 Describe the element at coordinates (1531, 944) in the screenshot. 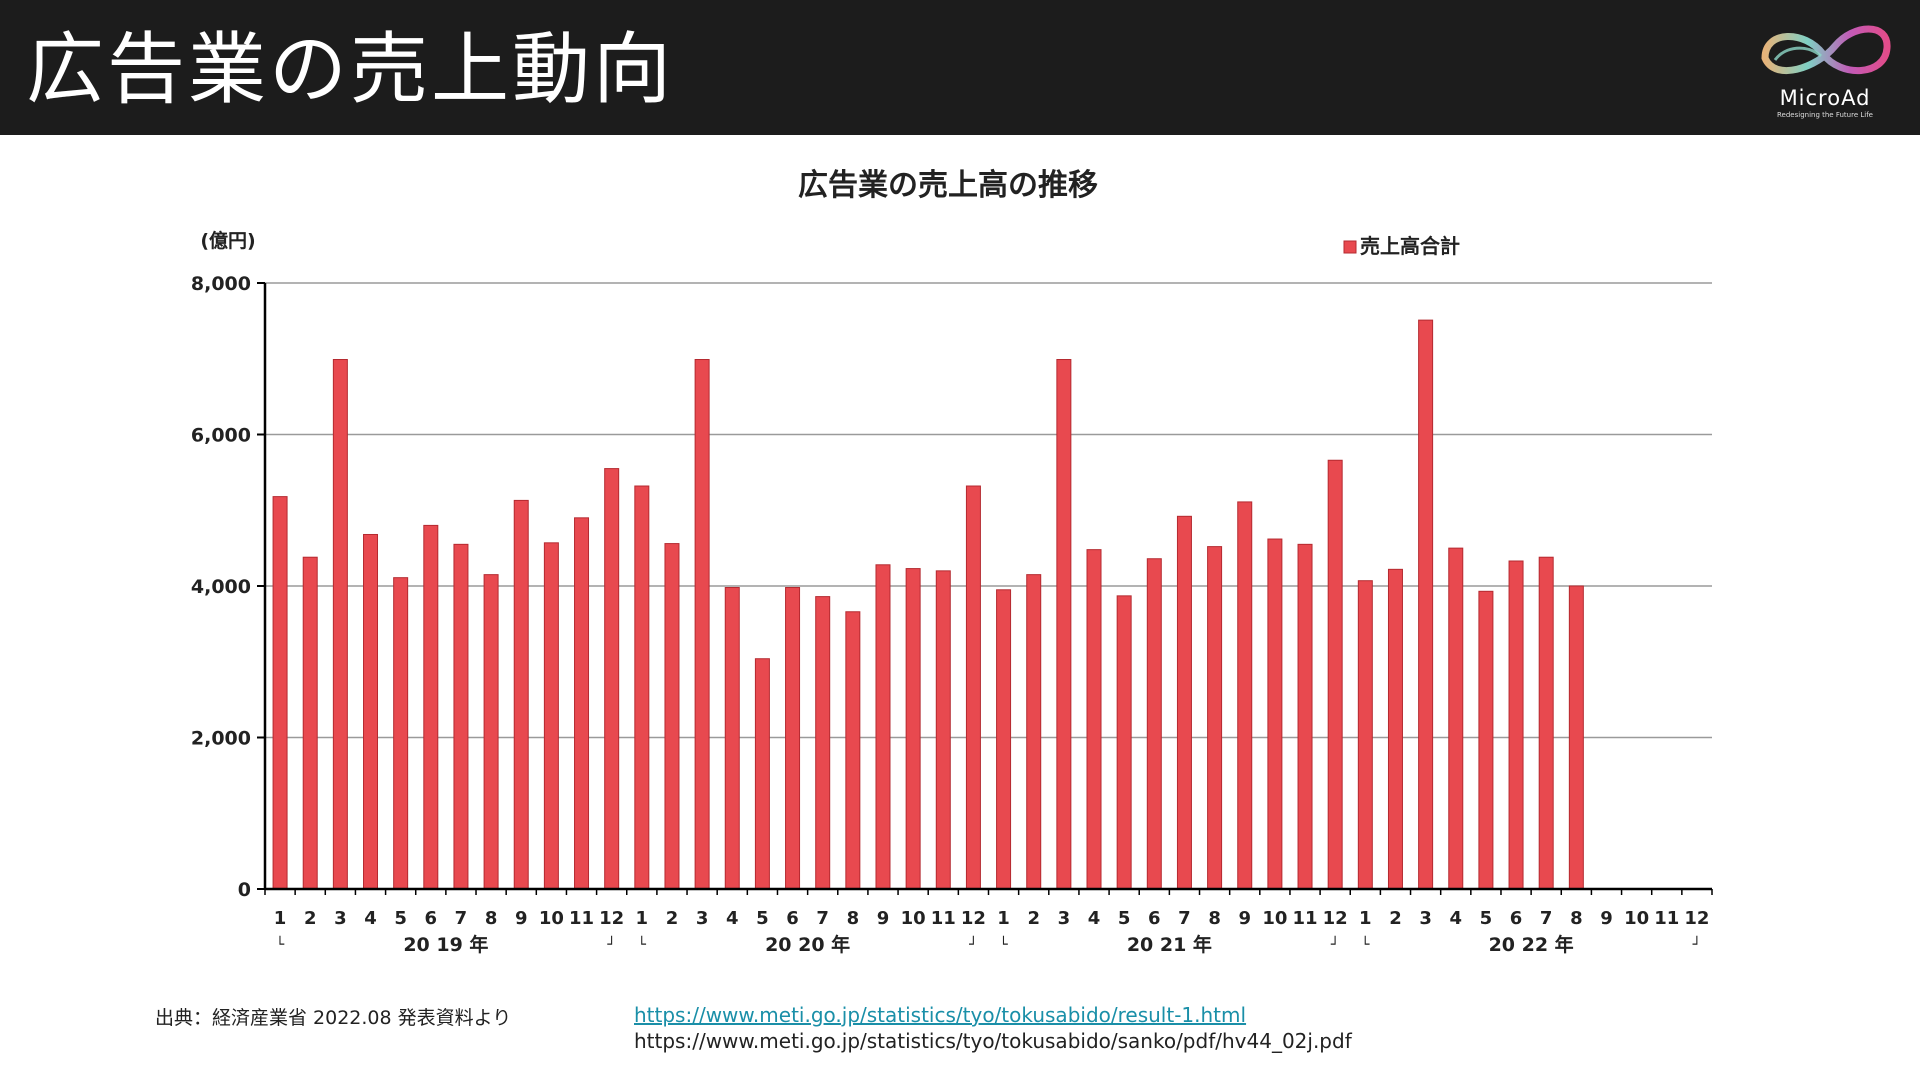

I see `year-label: 20 22 年` at that location.